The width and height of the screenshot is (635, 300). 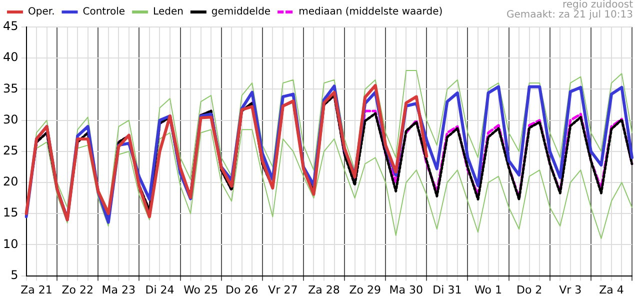 I want to click on y-tick-label: 40, so click(x=10, y=57).